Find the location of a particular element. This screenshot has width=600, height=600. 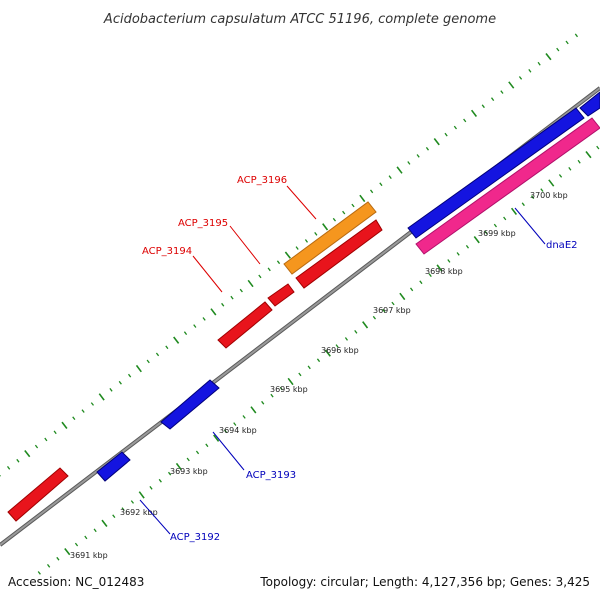

accession-text: Accession: NC_012483 is located at coordinates (76, 582).